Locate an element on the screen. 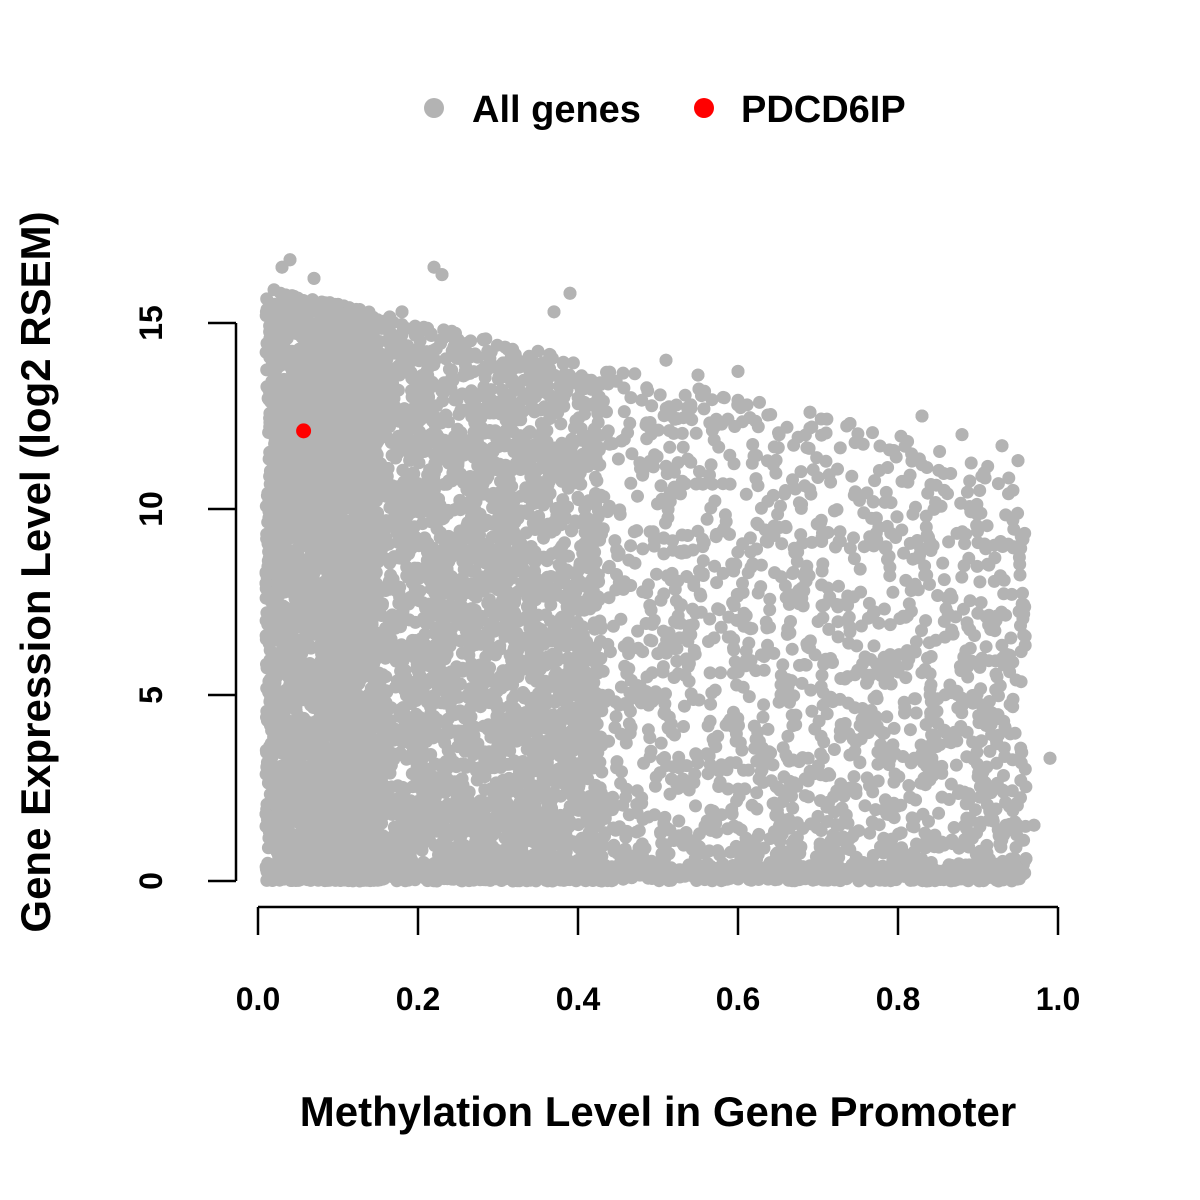  x-tick-label: 1.0 is located at coordinates (1058, 999).